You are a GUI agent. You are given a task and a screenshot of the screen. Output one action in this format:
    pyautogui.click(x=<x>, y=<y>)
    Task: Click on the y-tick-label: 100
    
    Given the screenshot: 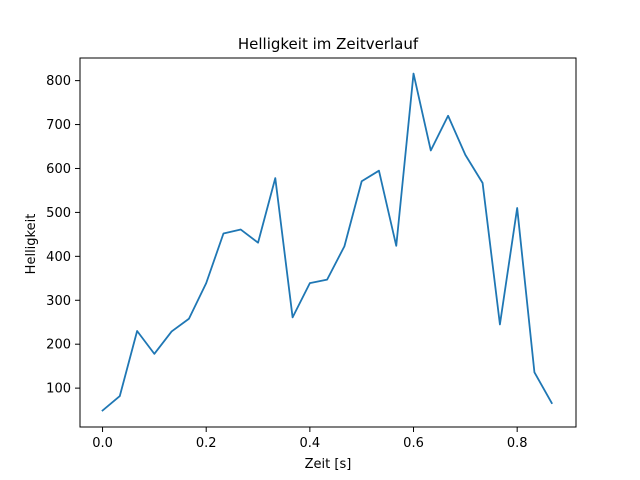 What is the action you would take?
    pyautogui.click(x=58, y=389)
    